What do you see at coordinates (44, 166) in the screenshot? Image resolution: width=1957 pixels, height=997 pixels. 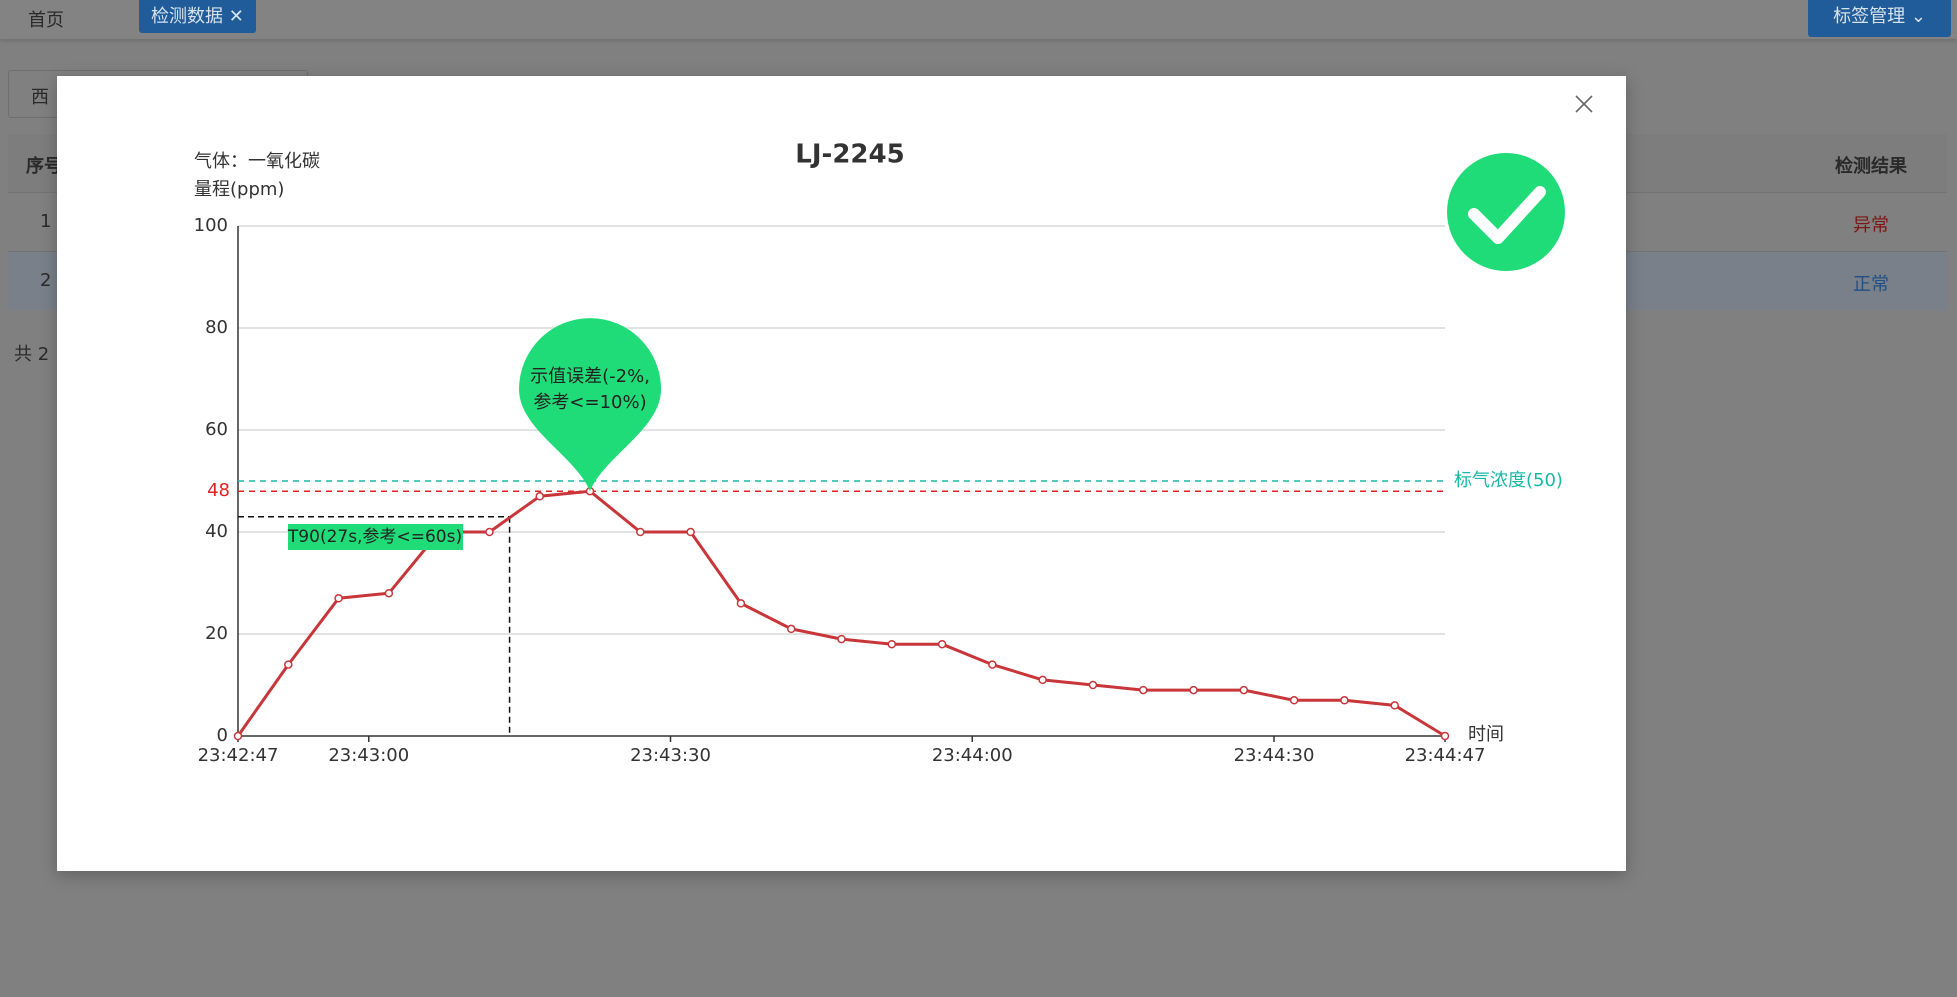 I see `header-cell: 序号` at bounding box center [44, 166].